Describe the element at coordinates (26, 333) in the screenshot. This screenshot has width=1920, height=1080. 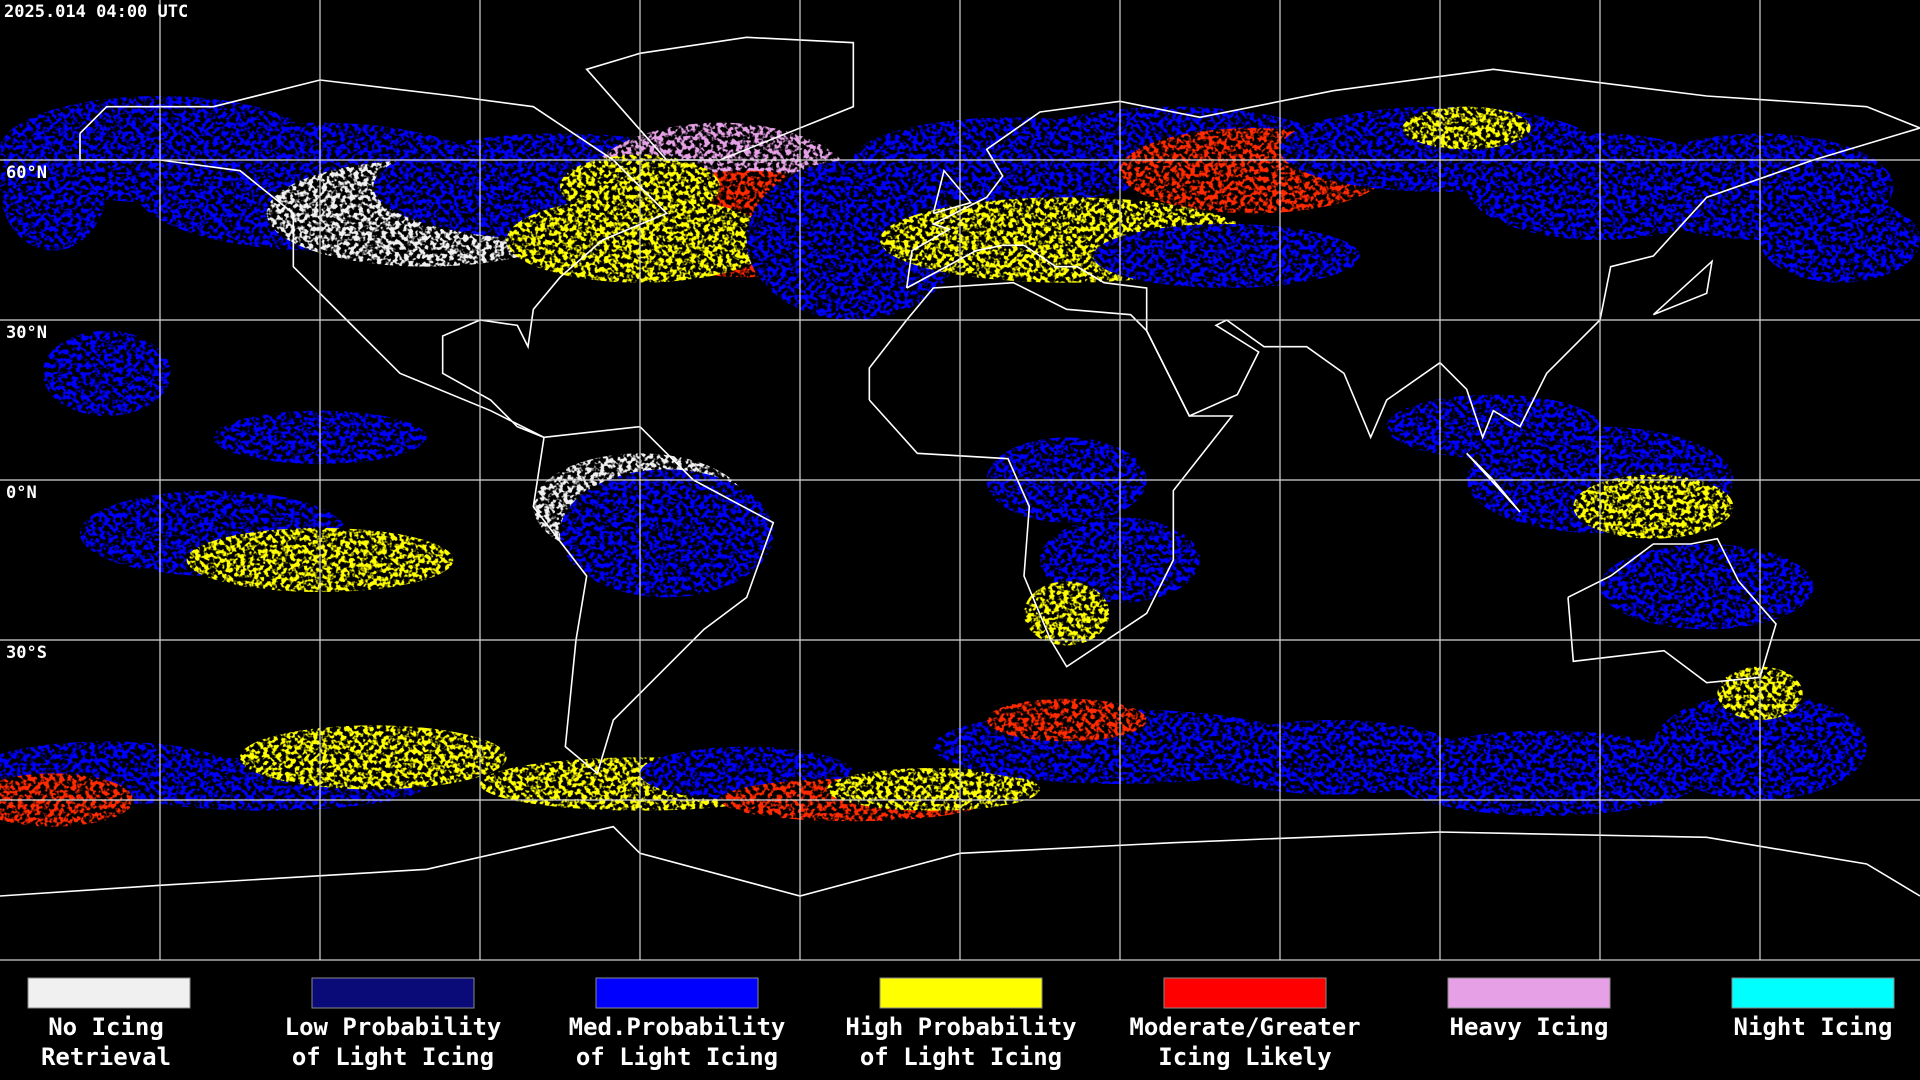
I see `latitude-label: 30°N` at that location.